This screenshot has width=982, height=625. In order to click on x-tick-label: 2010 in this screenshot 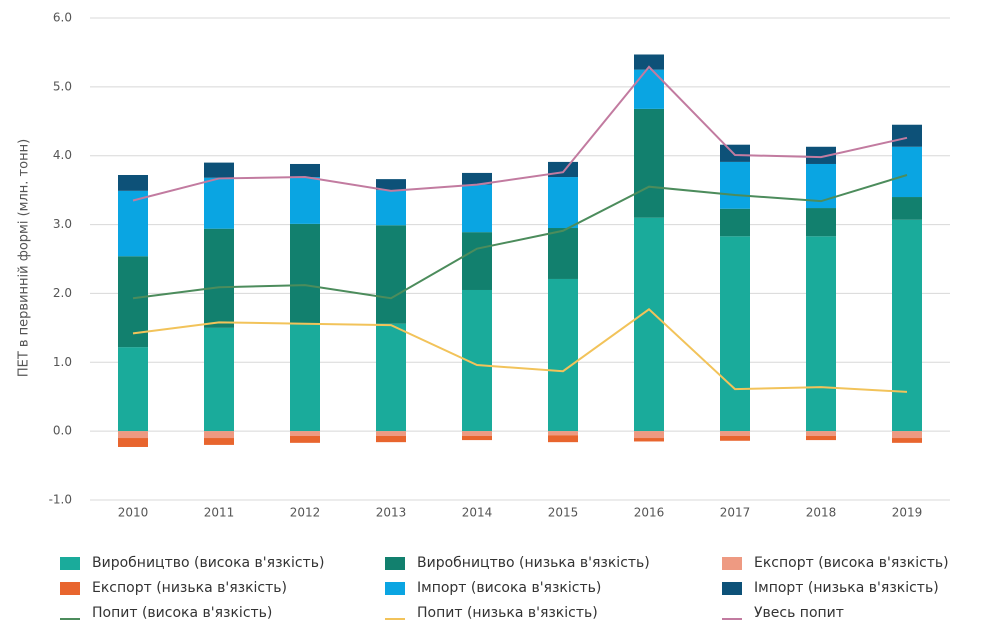, I will do `click(133, 513)`.